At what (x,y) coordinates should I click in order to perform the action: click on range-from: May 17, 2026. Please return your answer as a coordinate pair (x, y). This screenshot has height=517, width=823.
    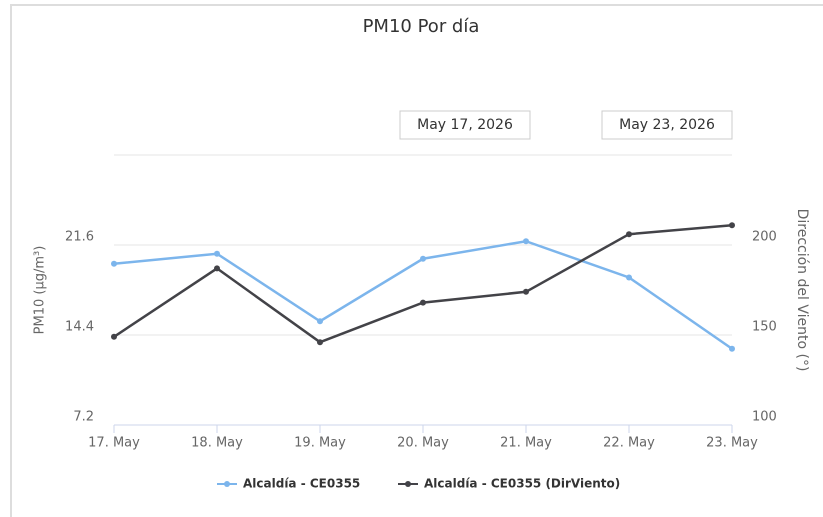
    Looking at the image, I should click on (465, 125).